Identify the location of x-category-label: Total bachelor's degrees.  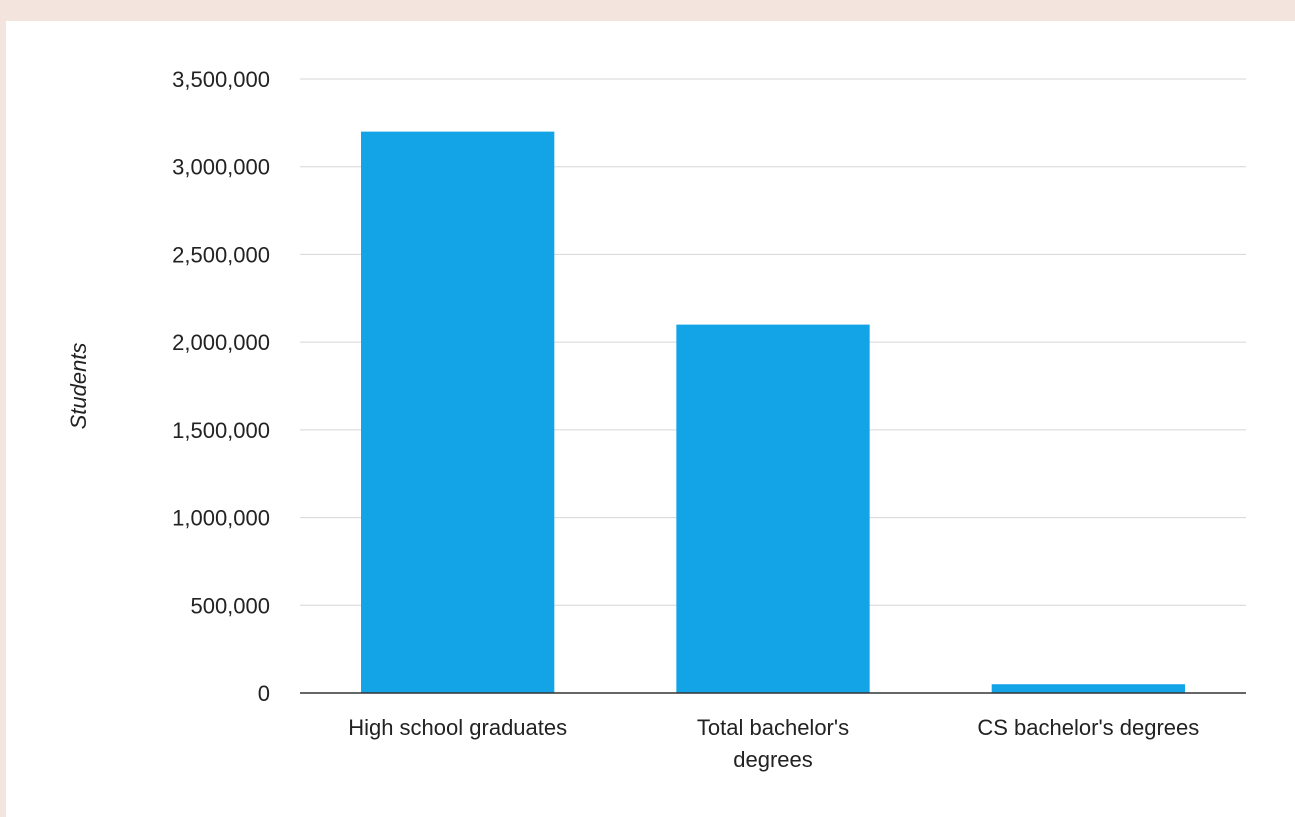
(773, 743).